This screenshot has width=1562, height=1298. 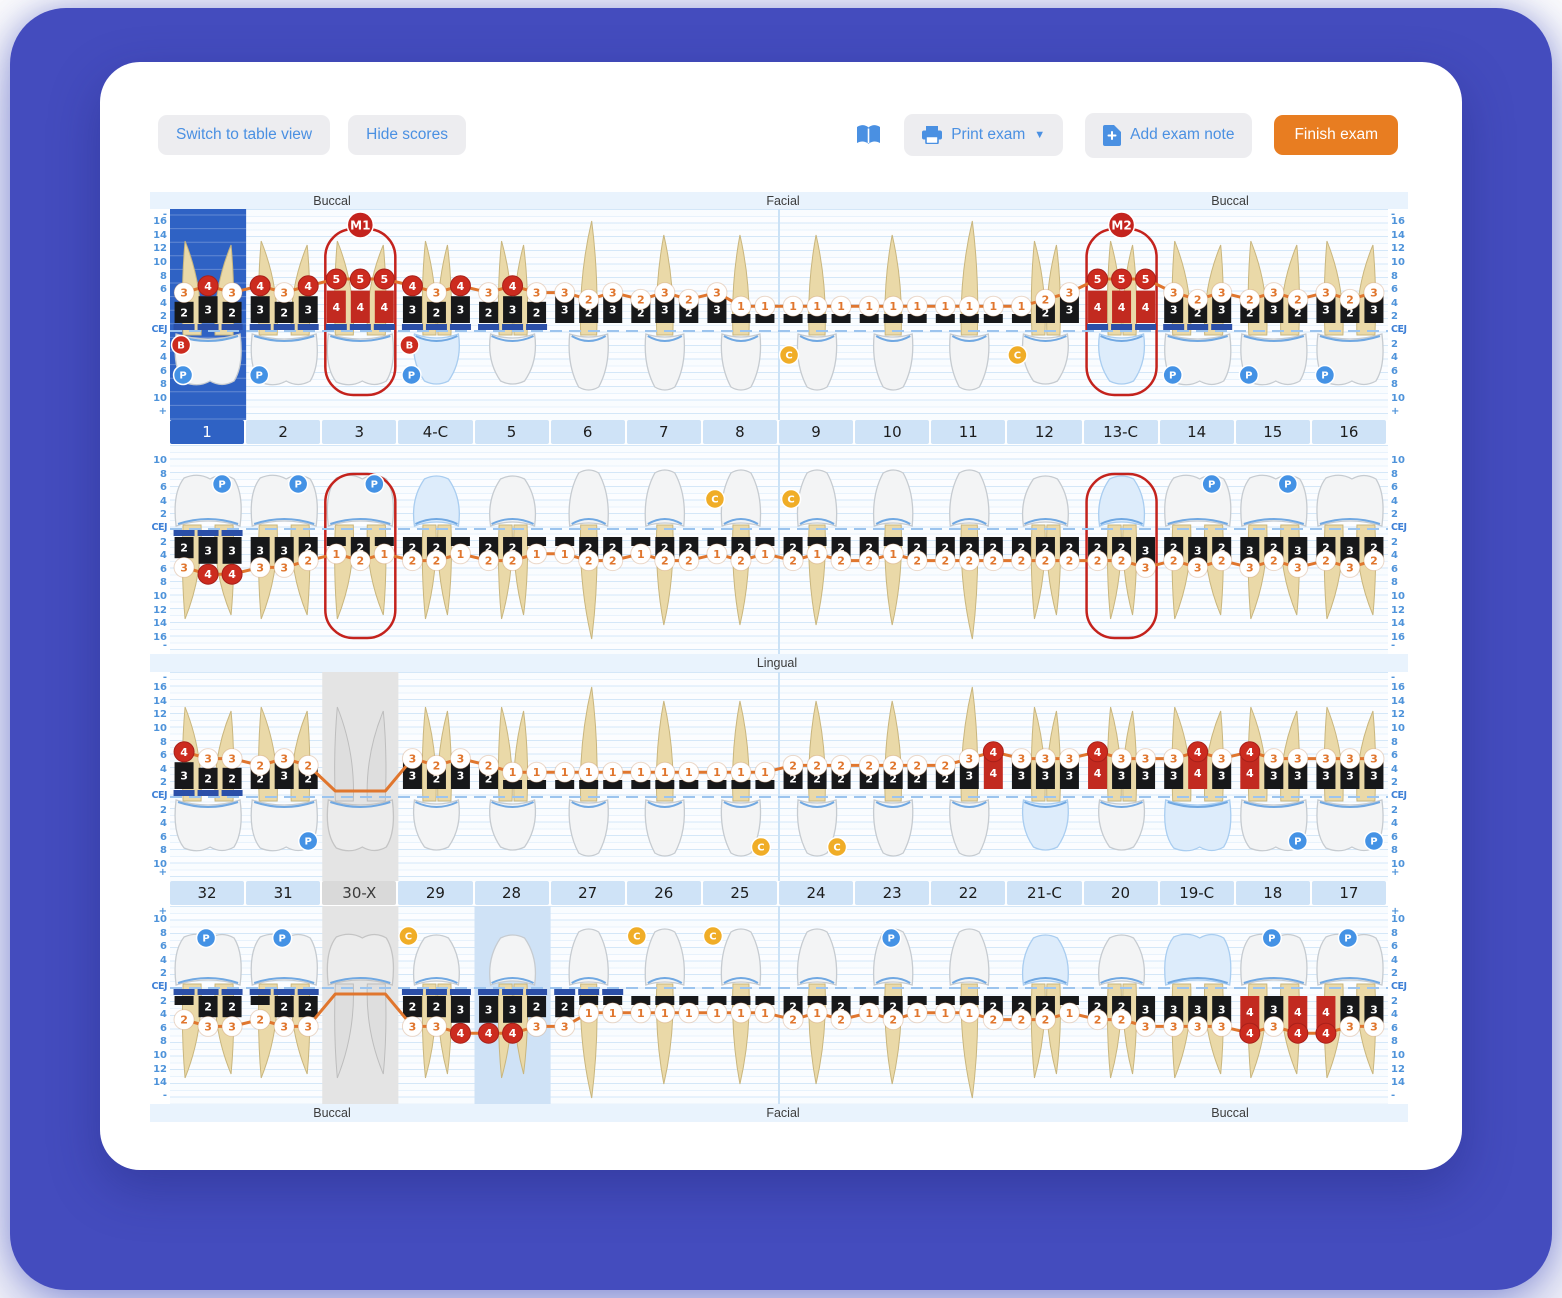 What do you see at coordinates (435, 432) in the screenshot?
I see `tooth-number-4-C: 4-C` at bounding box center [435, 432].